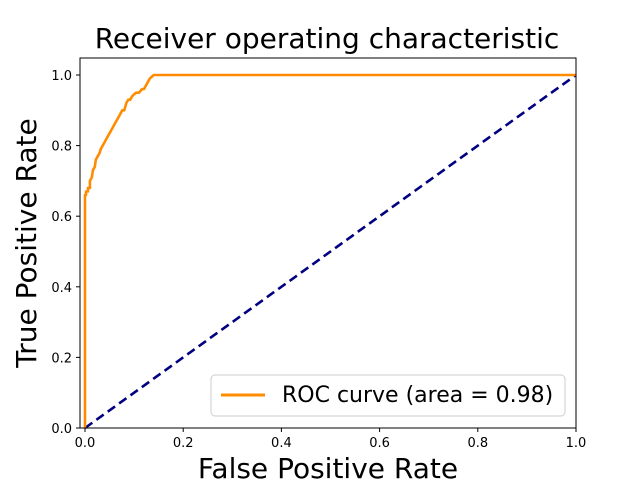 This screenshot has width=640, height=480. What do you see at coordinates (379, 443) in the screenshot?
I see `x-tick-label: 0.6` at bounding box center [379, 443].